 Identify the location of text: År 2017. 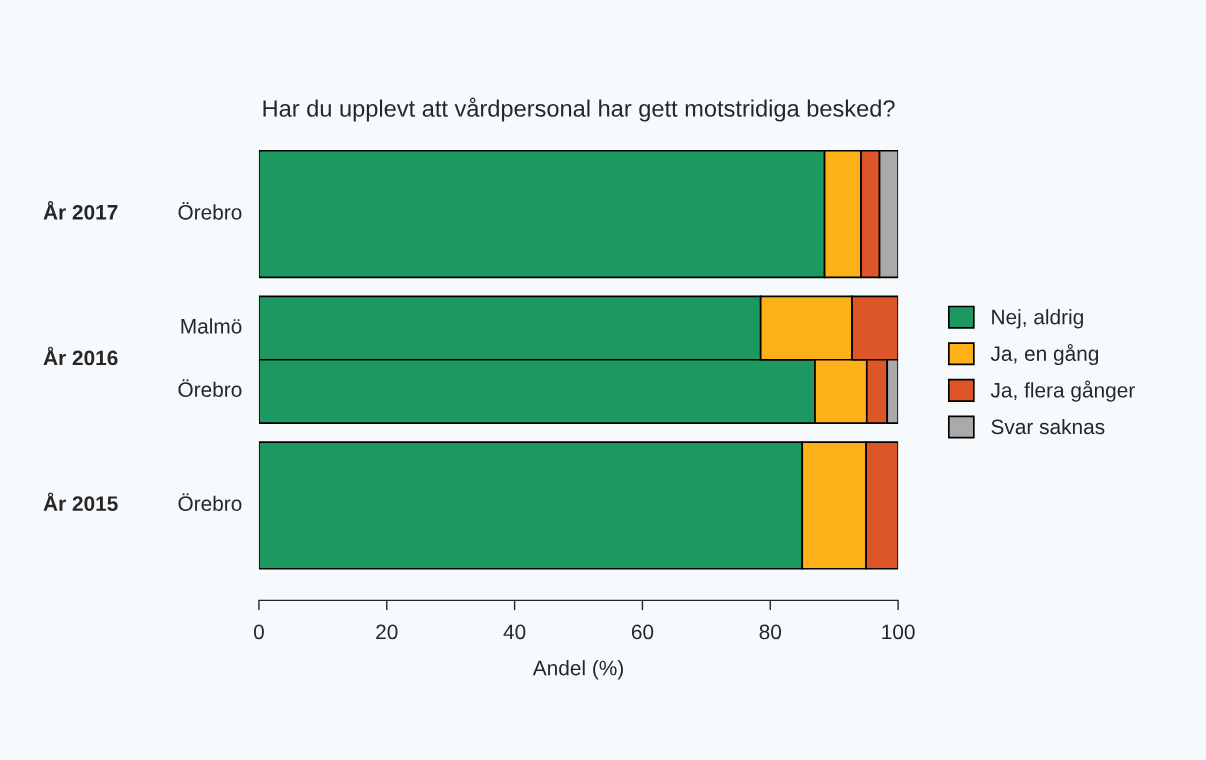
(80, 210).